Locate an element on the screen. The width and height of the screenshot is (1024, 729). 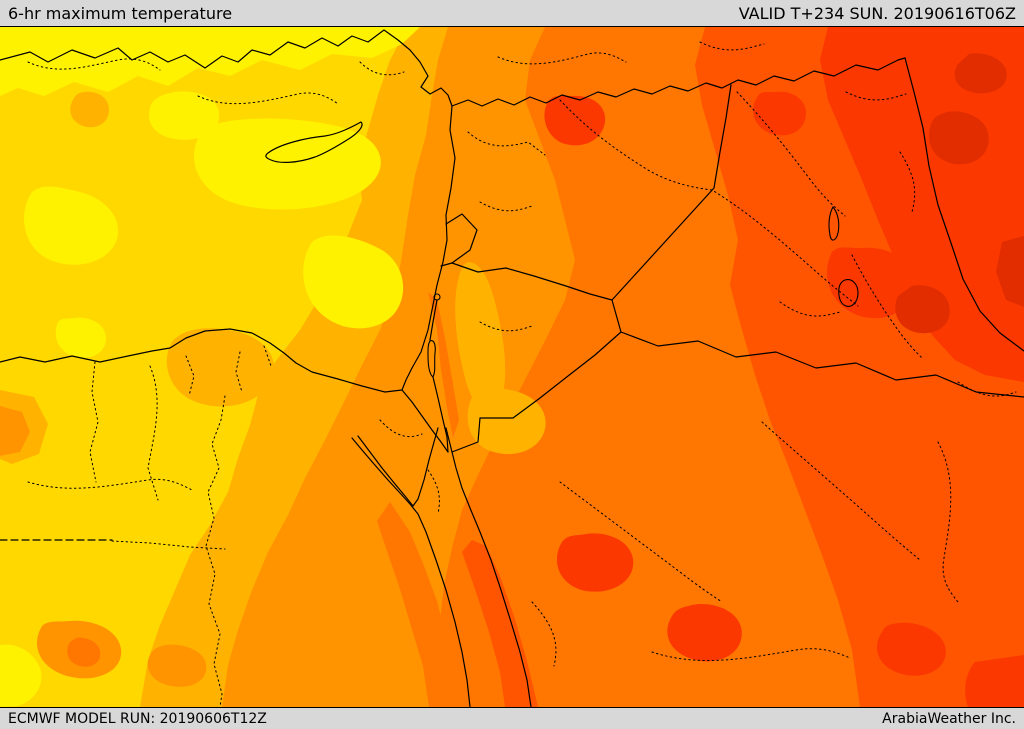
provider-label: ArabiaWeather Inc. is located at coordinates (949, 718).